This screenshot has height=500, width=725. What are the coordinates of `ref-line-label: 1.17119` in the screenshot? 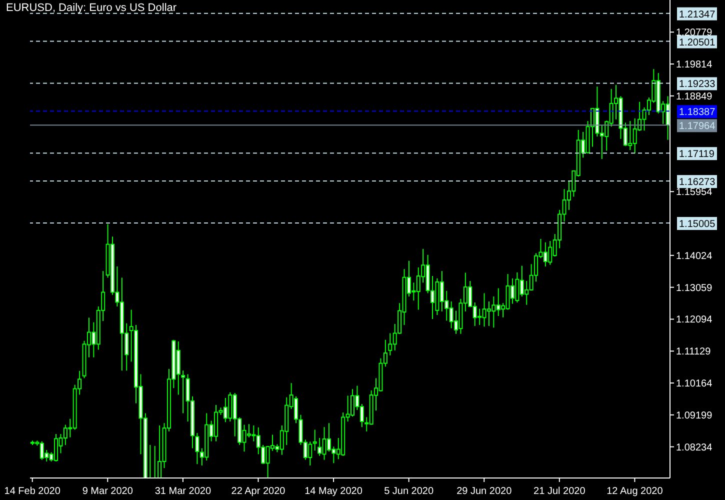 It's located at (697, 154).